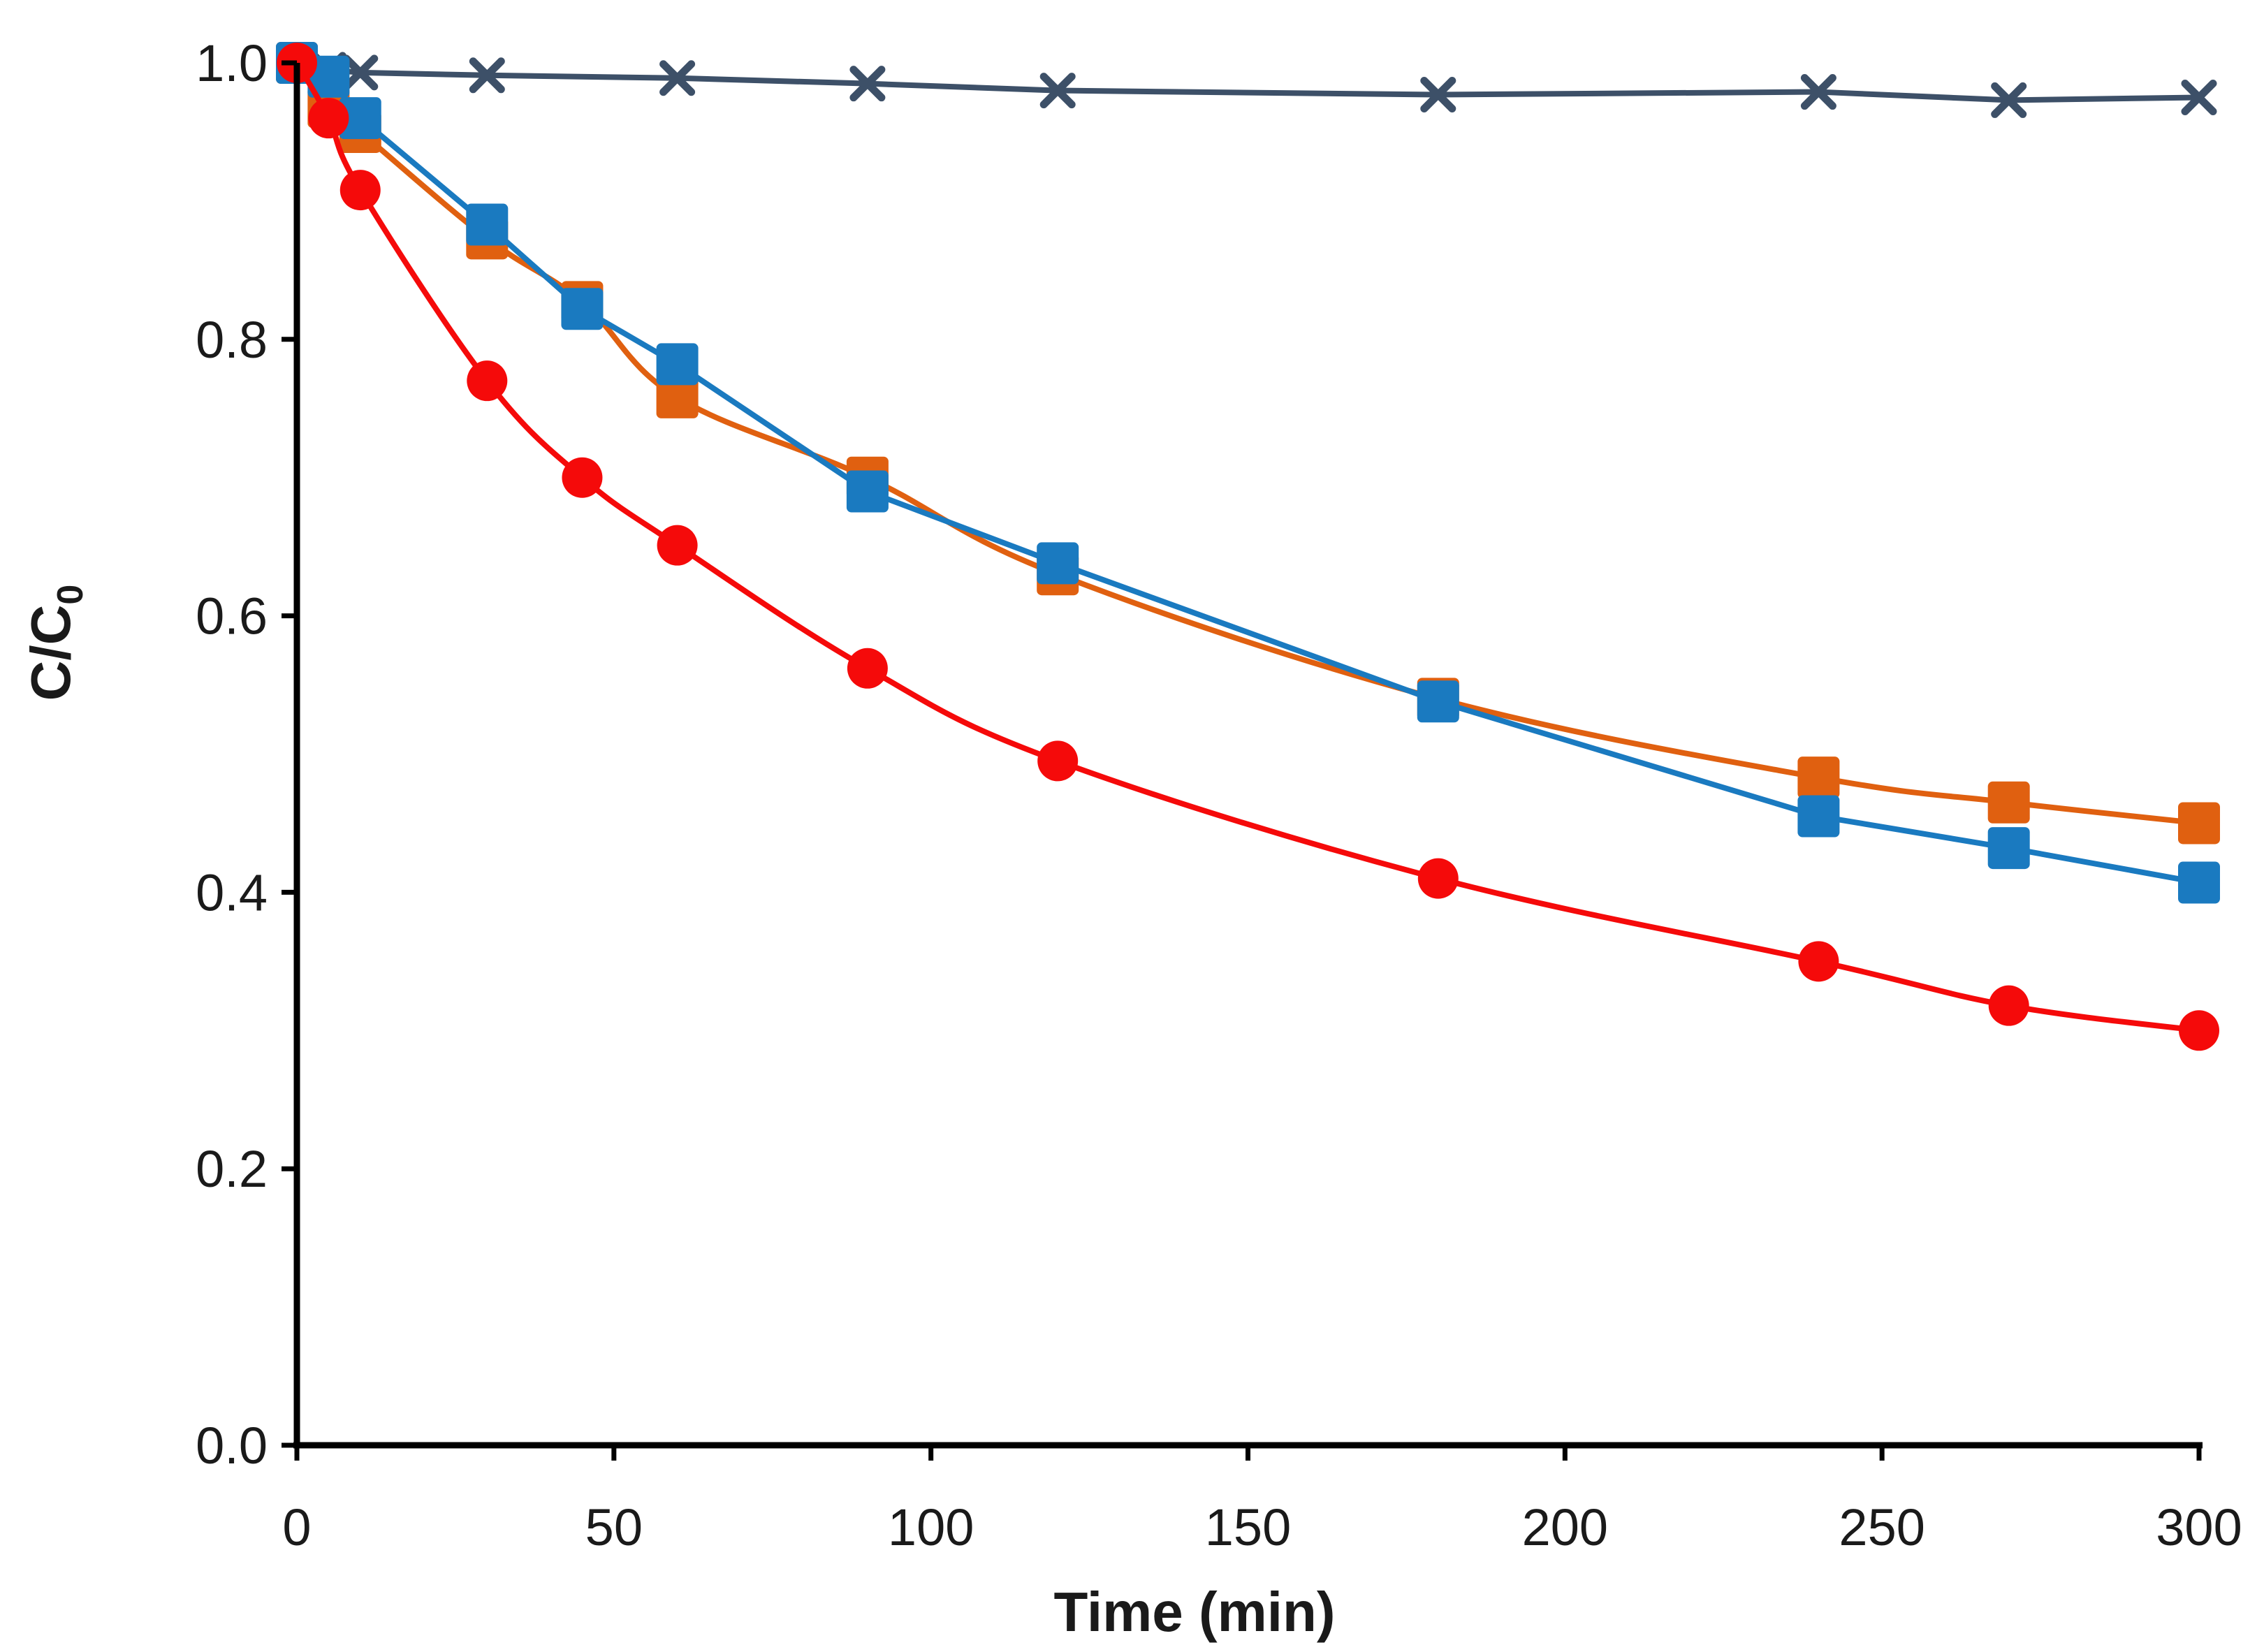 Image resolution: width=2264 pixels, height=1652 pixels. Describe the element at coordinates (1194, 1612) in the screenshot. I see `x-axis-title: Time (min)` at that location.